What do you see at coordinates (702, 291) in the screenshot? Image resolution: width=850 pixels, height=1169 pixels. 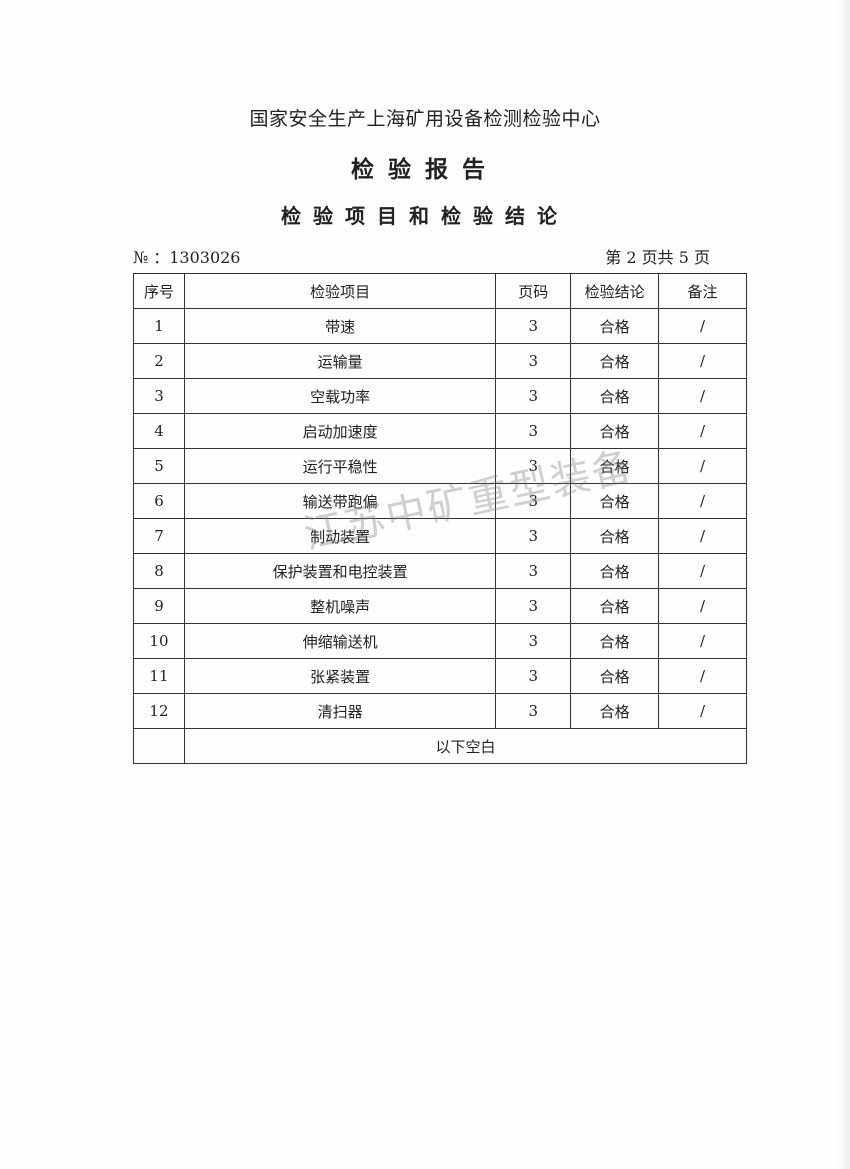 I see `col-header: 备注` at bounding box center [702, 291].